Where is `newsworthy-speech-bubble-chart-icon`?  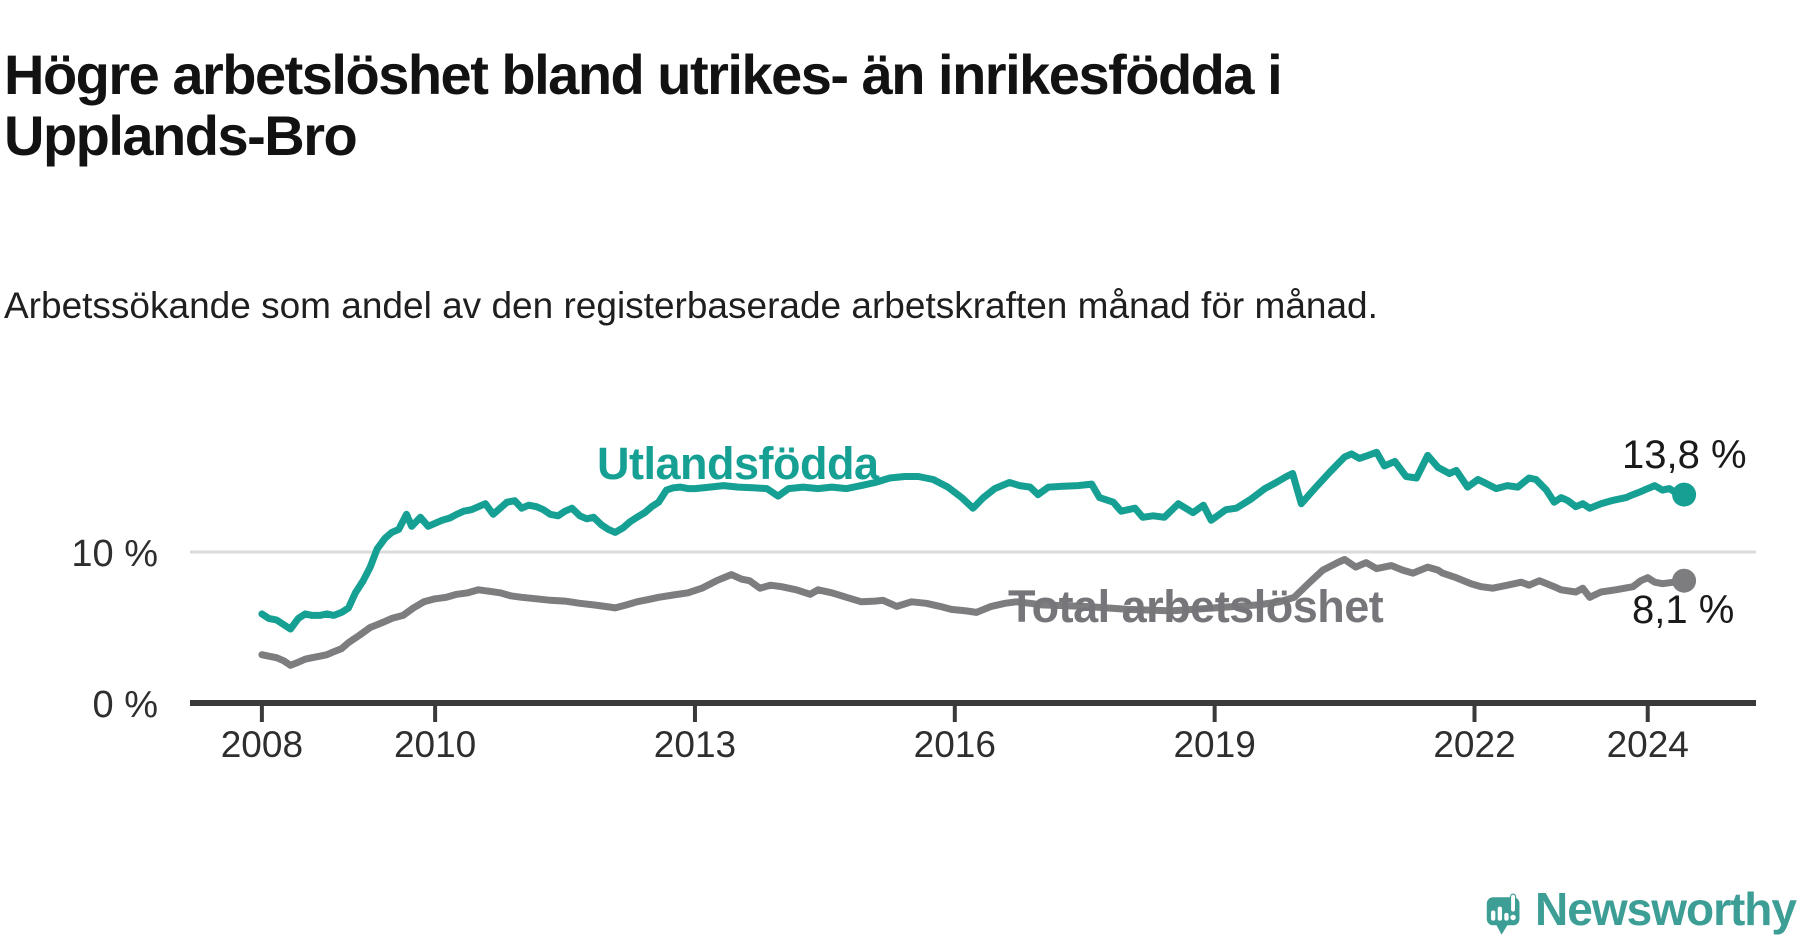 newsworthy-speech-bubble-chart-icon is located at coordinates (1503, 914).